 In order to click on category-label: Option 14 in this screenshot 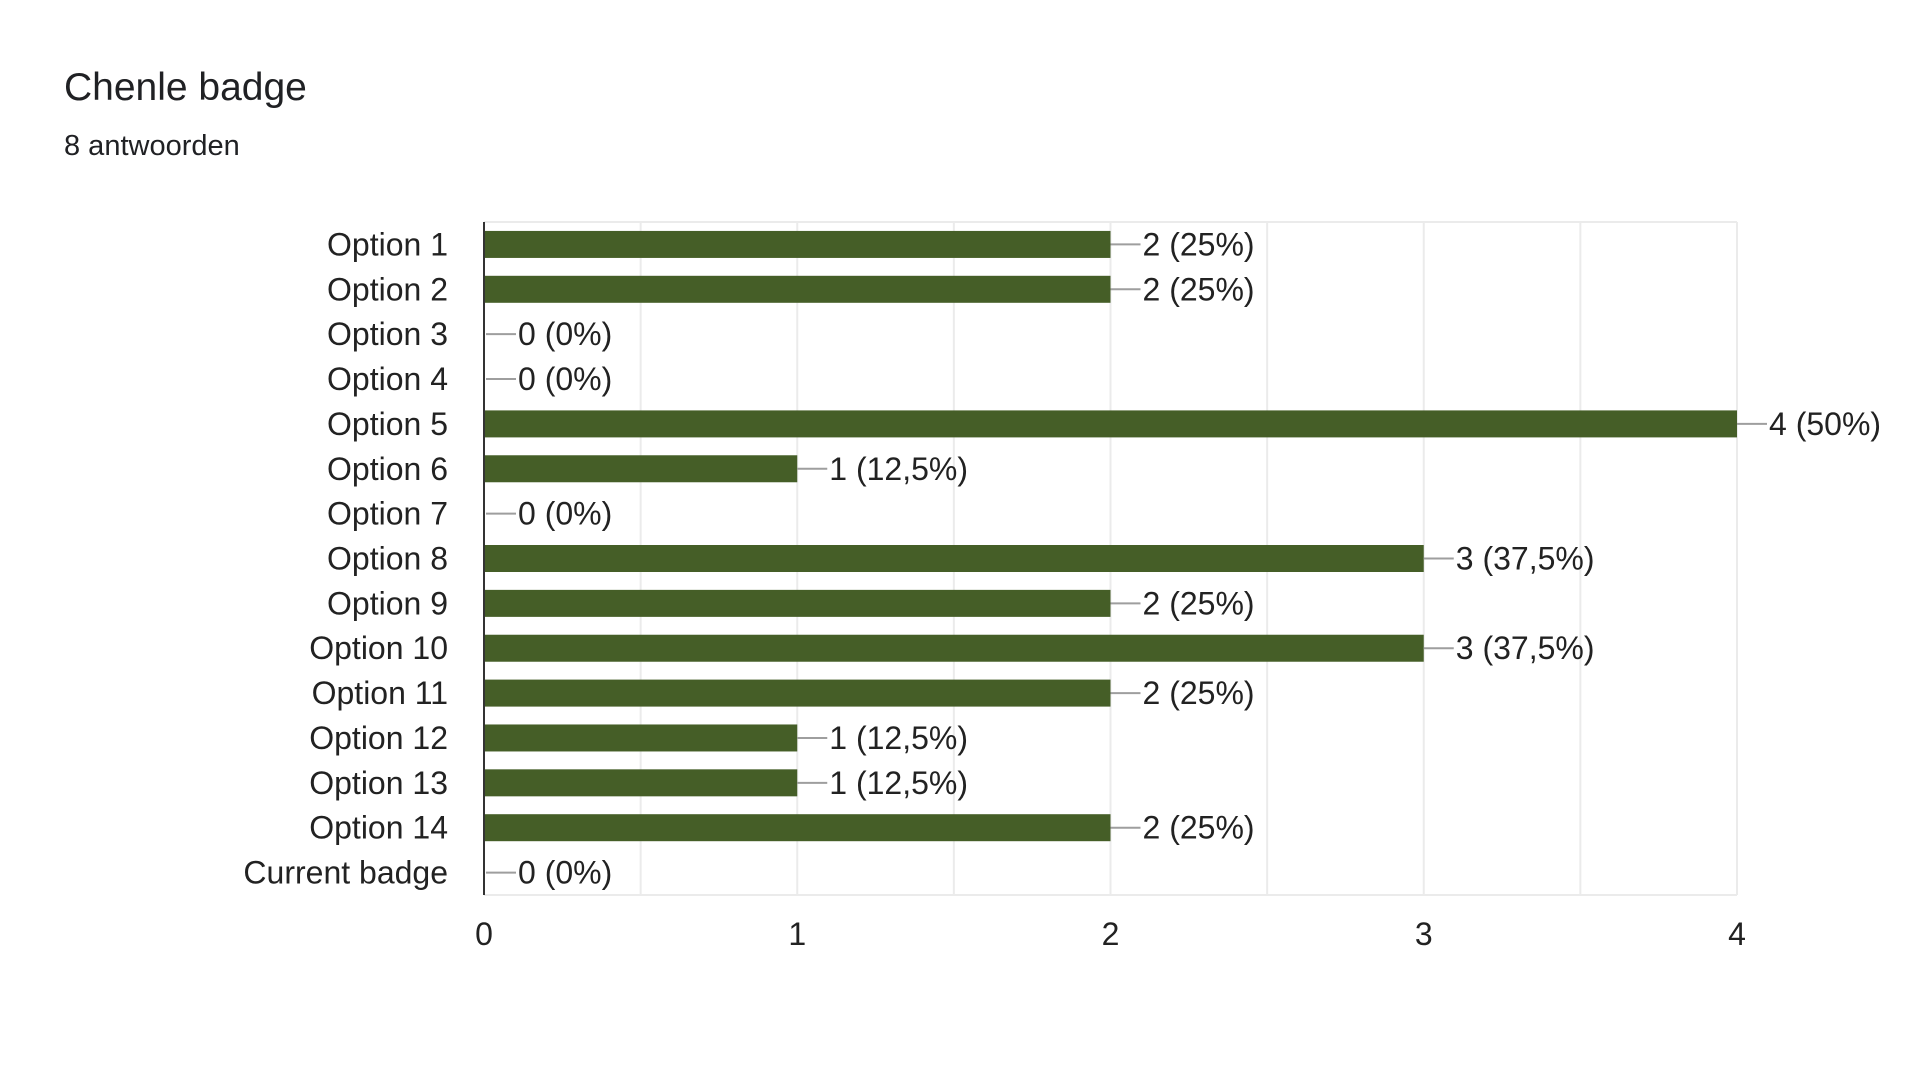, I will do `click(378, 828)`.